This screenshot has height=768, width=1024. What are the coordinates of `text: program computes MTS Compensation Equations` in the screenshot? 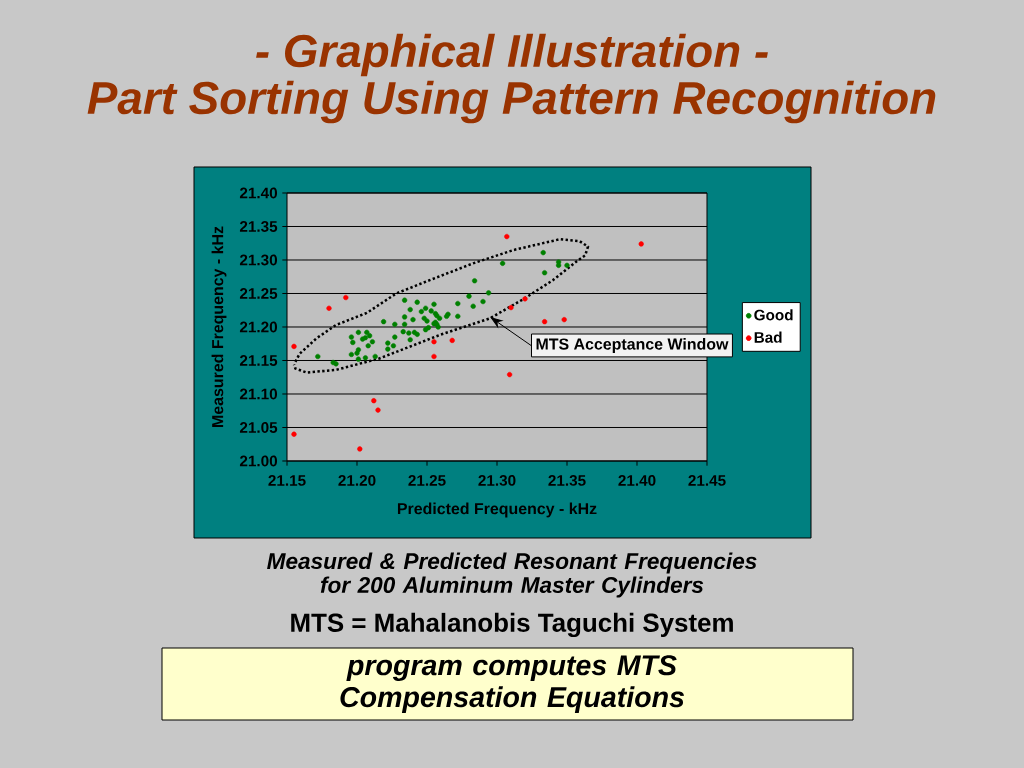 It's located at (512, 684).